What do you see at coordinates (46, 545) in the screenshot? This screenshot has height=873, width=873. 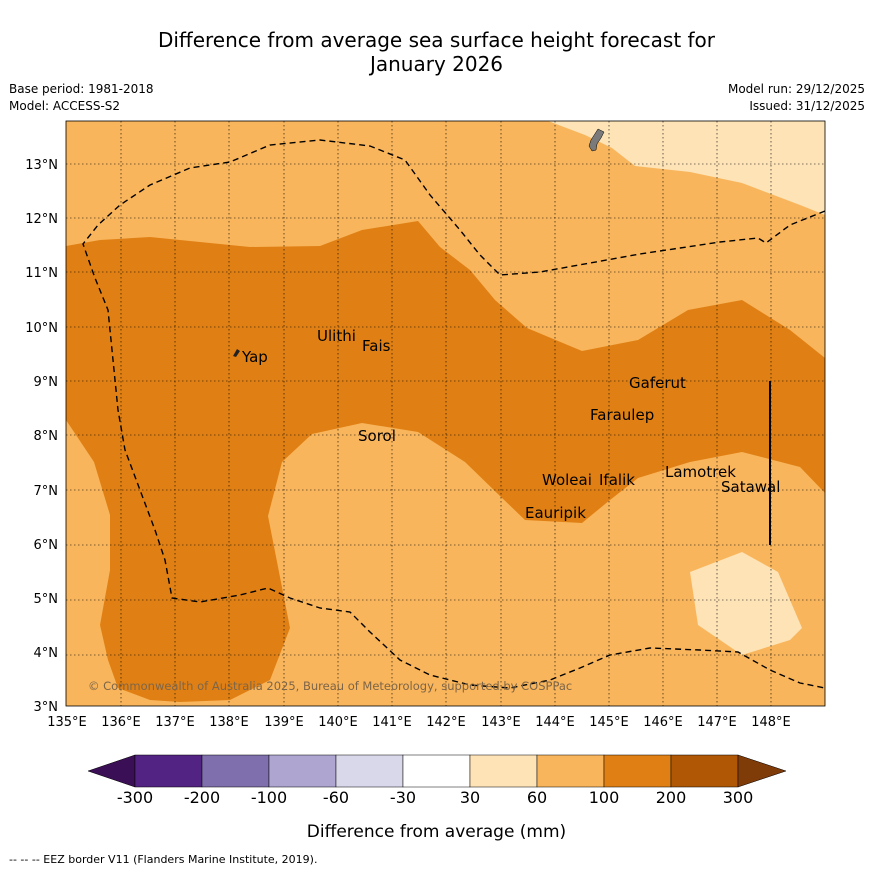 I see `lat-tick-label: 6°N` at bounding box center [46, 545].